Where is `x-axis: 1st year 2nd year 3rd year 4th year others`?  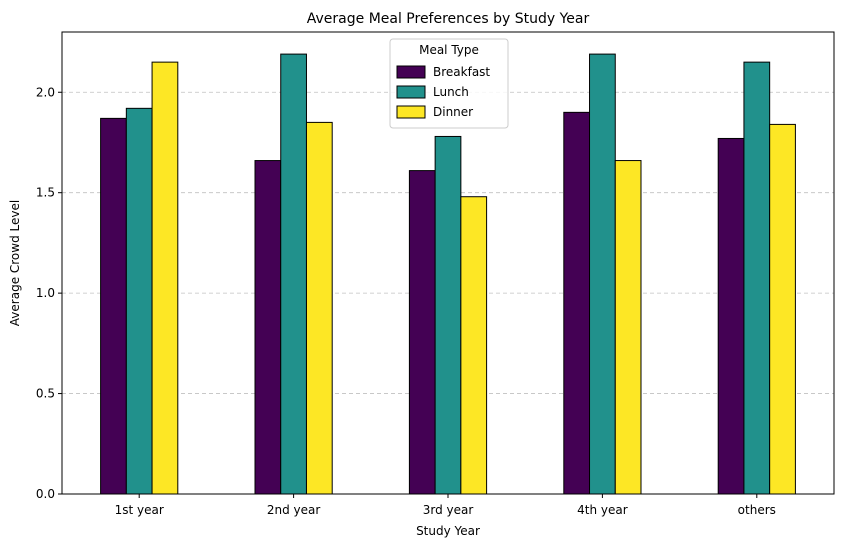 x-axis: 1st year 2nd year 3rd year 4th year others is located at coordinates (445, 505).